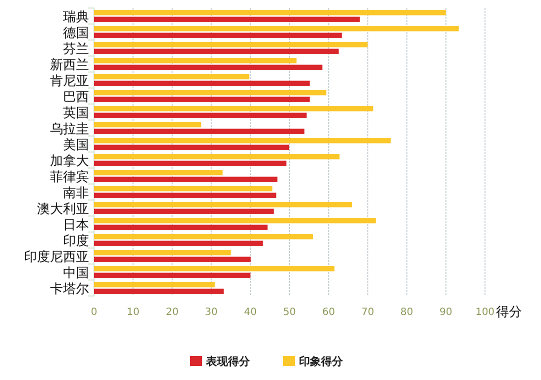  Describe the element at coordinates (407, 312) in the screenshot. I see `x-tick-label: 80` at that location.